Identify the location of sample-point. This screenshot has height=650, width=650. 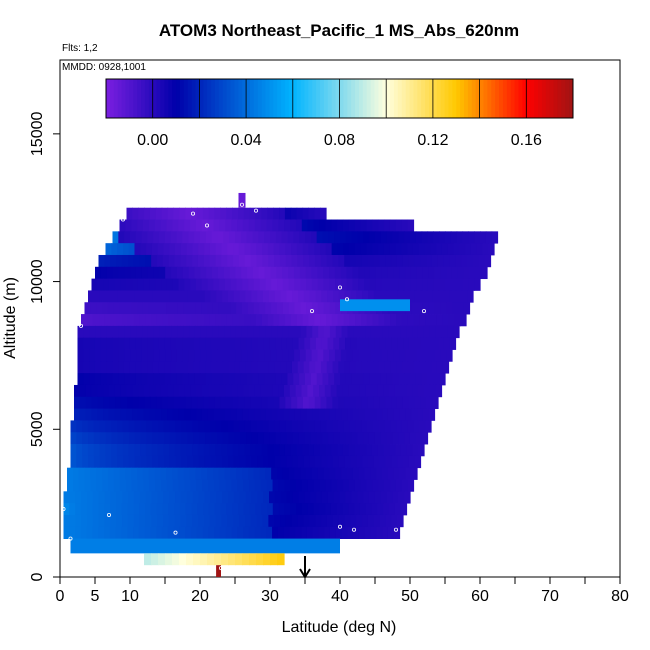
(311, 311).